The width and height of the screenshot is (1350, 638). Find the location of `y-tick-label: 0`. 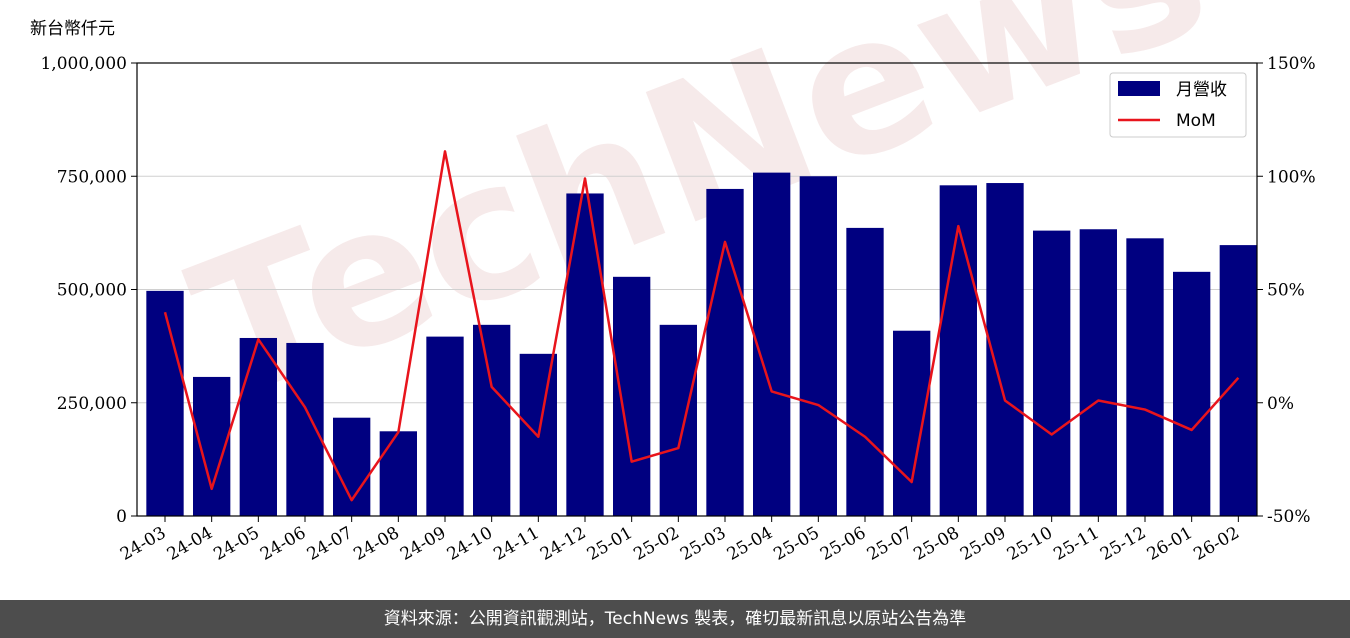

y-tick-label: 0 is located at coordinates (121, 517).